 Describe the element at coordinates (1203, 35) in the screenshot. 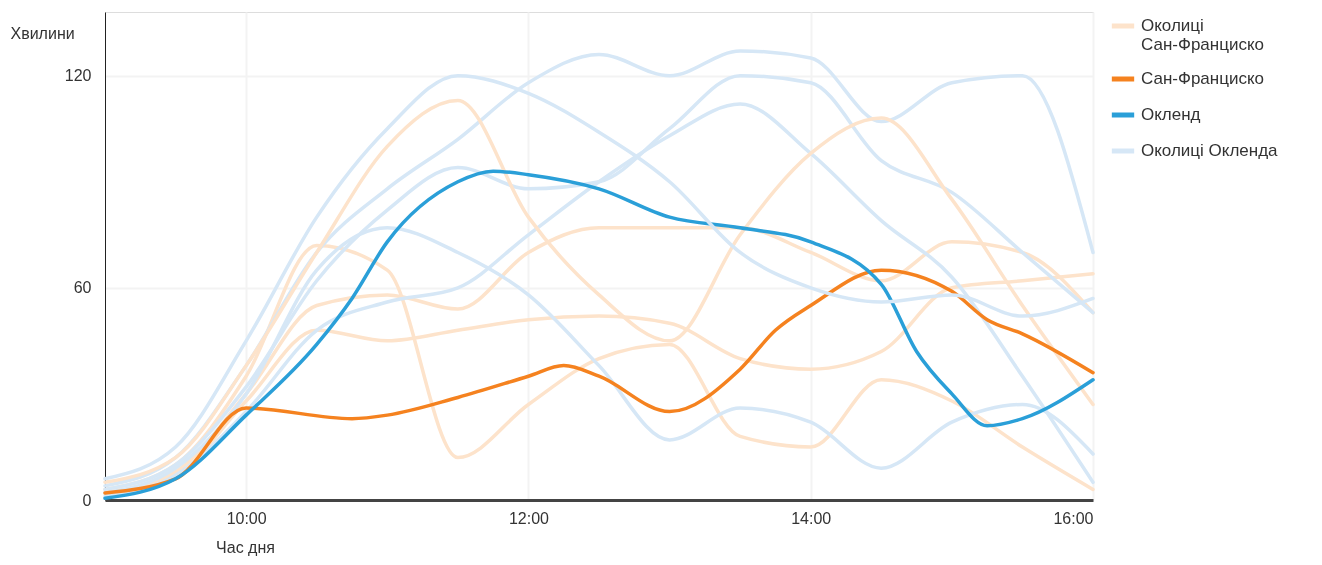

I see `legend-label: Околиці Сан-Франциско` at that location.